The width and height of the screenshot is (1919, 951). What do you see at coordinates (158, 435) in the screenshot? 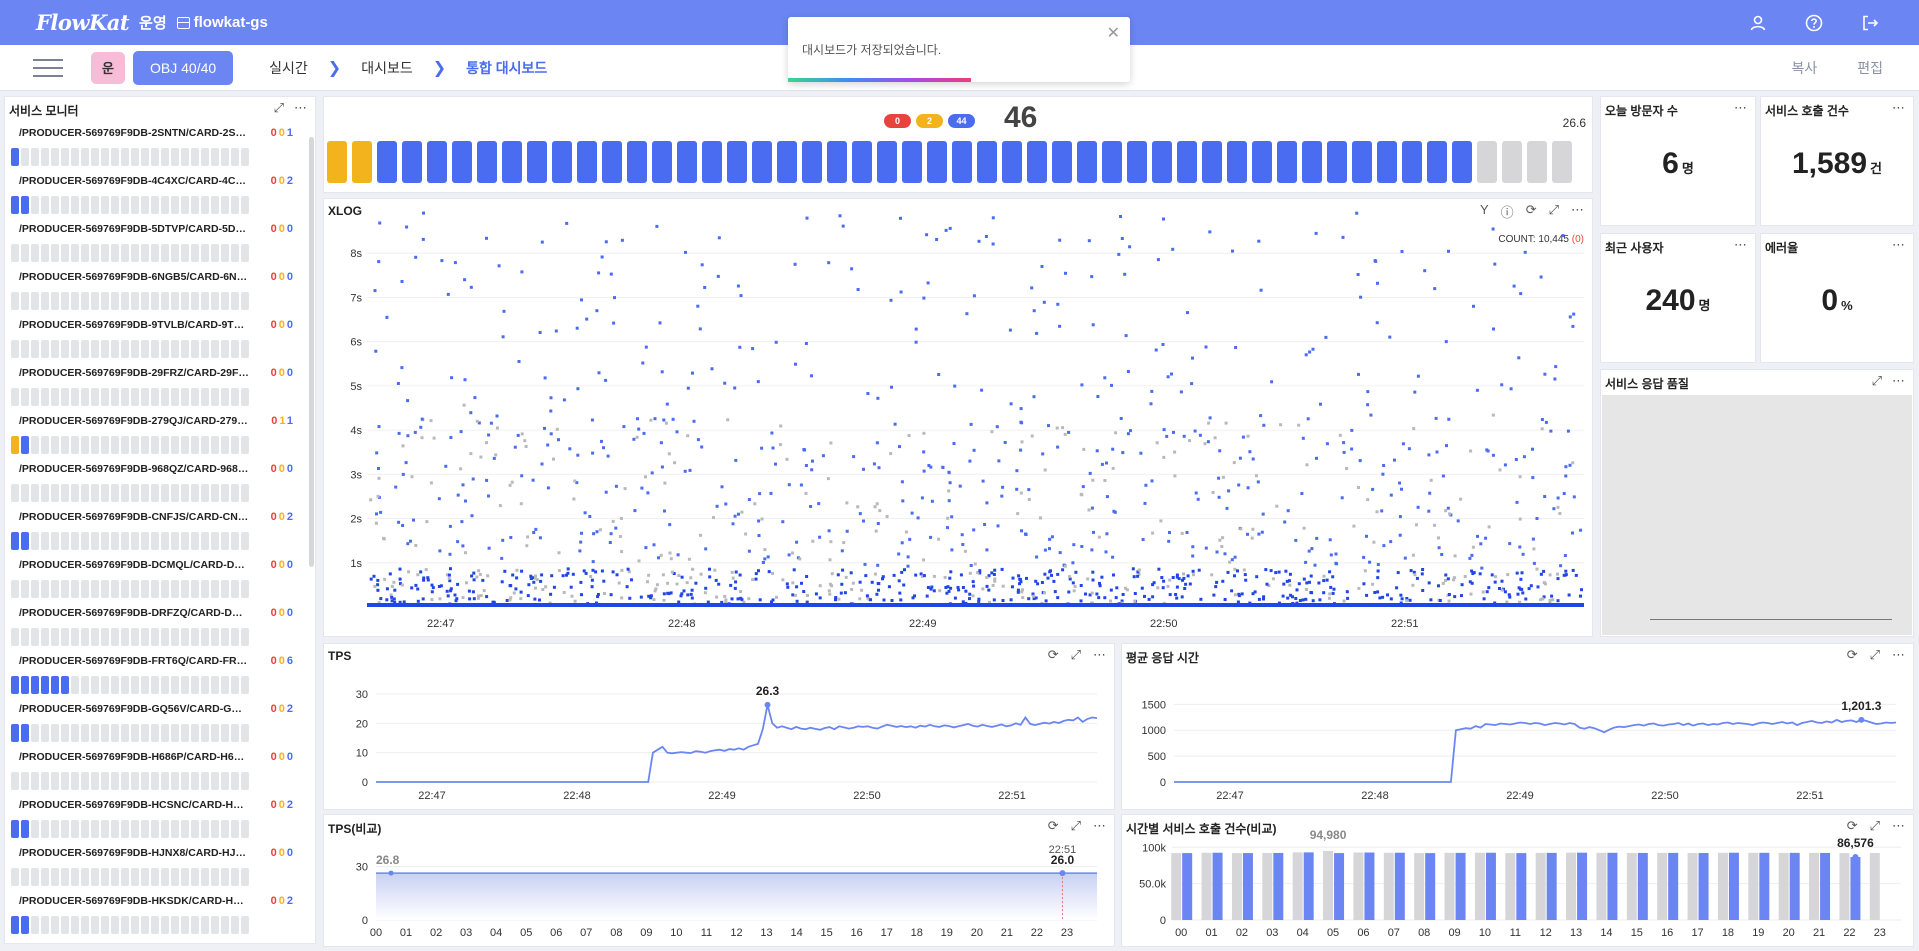
I see `service-row: /PRODUCER-569769F9DB-279QJ/CARD-279QJ 011` at bounding box center [158, 435].